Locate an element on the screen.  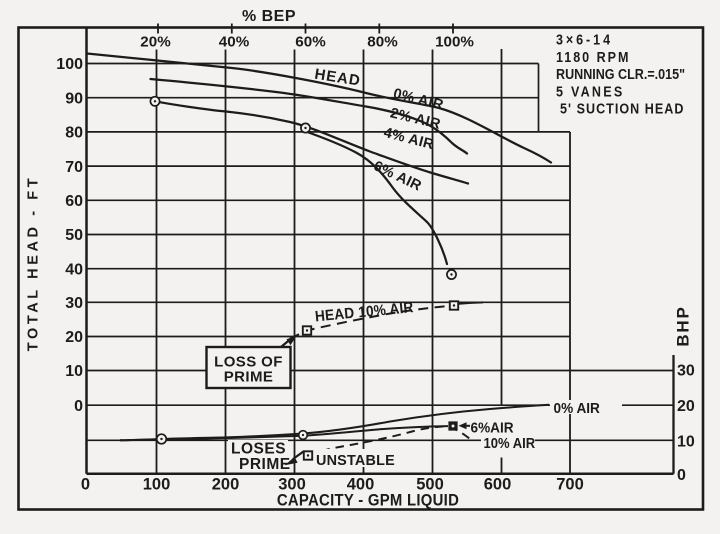
svg-text: 50 is located at coordinates (74, 235).